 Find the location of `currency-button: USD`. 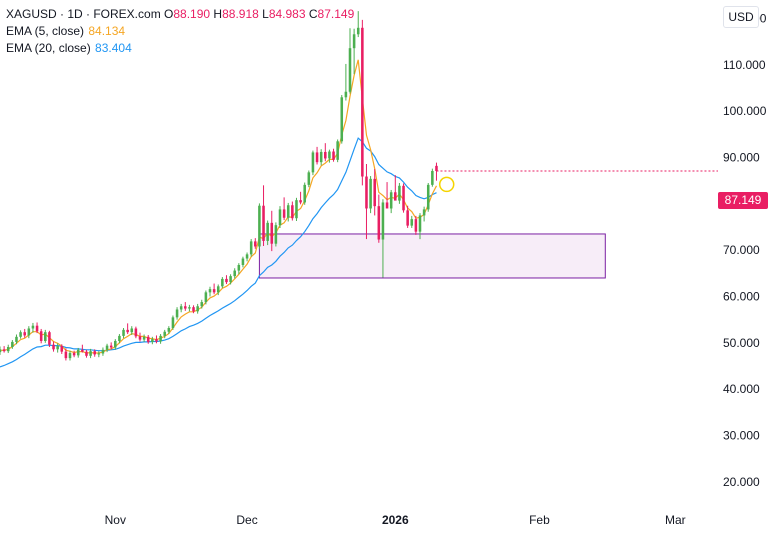

currency-button: USD is located at coordinates (741, 17).